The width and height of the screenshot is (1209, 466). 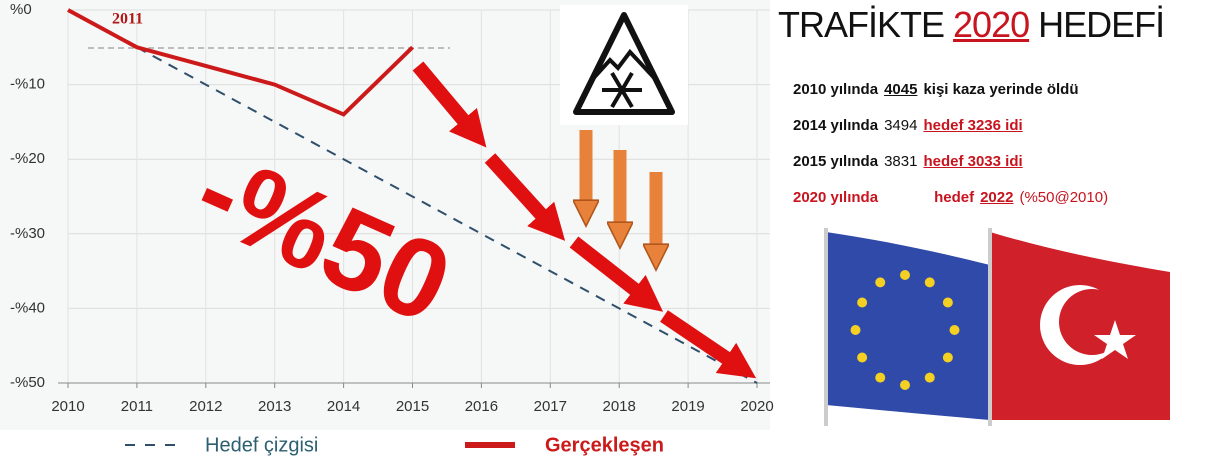 What do you see at coordinates (27, 158) in the screenshot?
I see `y-tick-label: -%20` at bounding box center [27, 158].